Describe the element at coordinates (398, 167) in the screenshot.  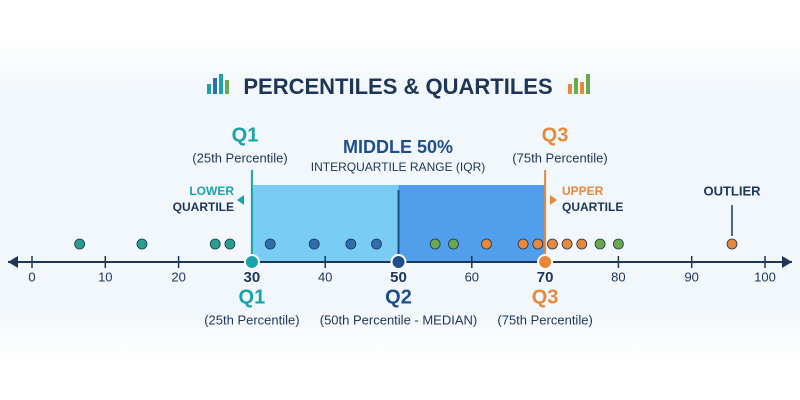
I see `iqr-label: INTERQUARTILE RANGE (IQR)` at that location.